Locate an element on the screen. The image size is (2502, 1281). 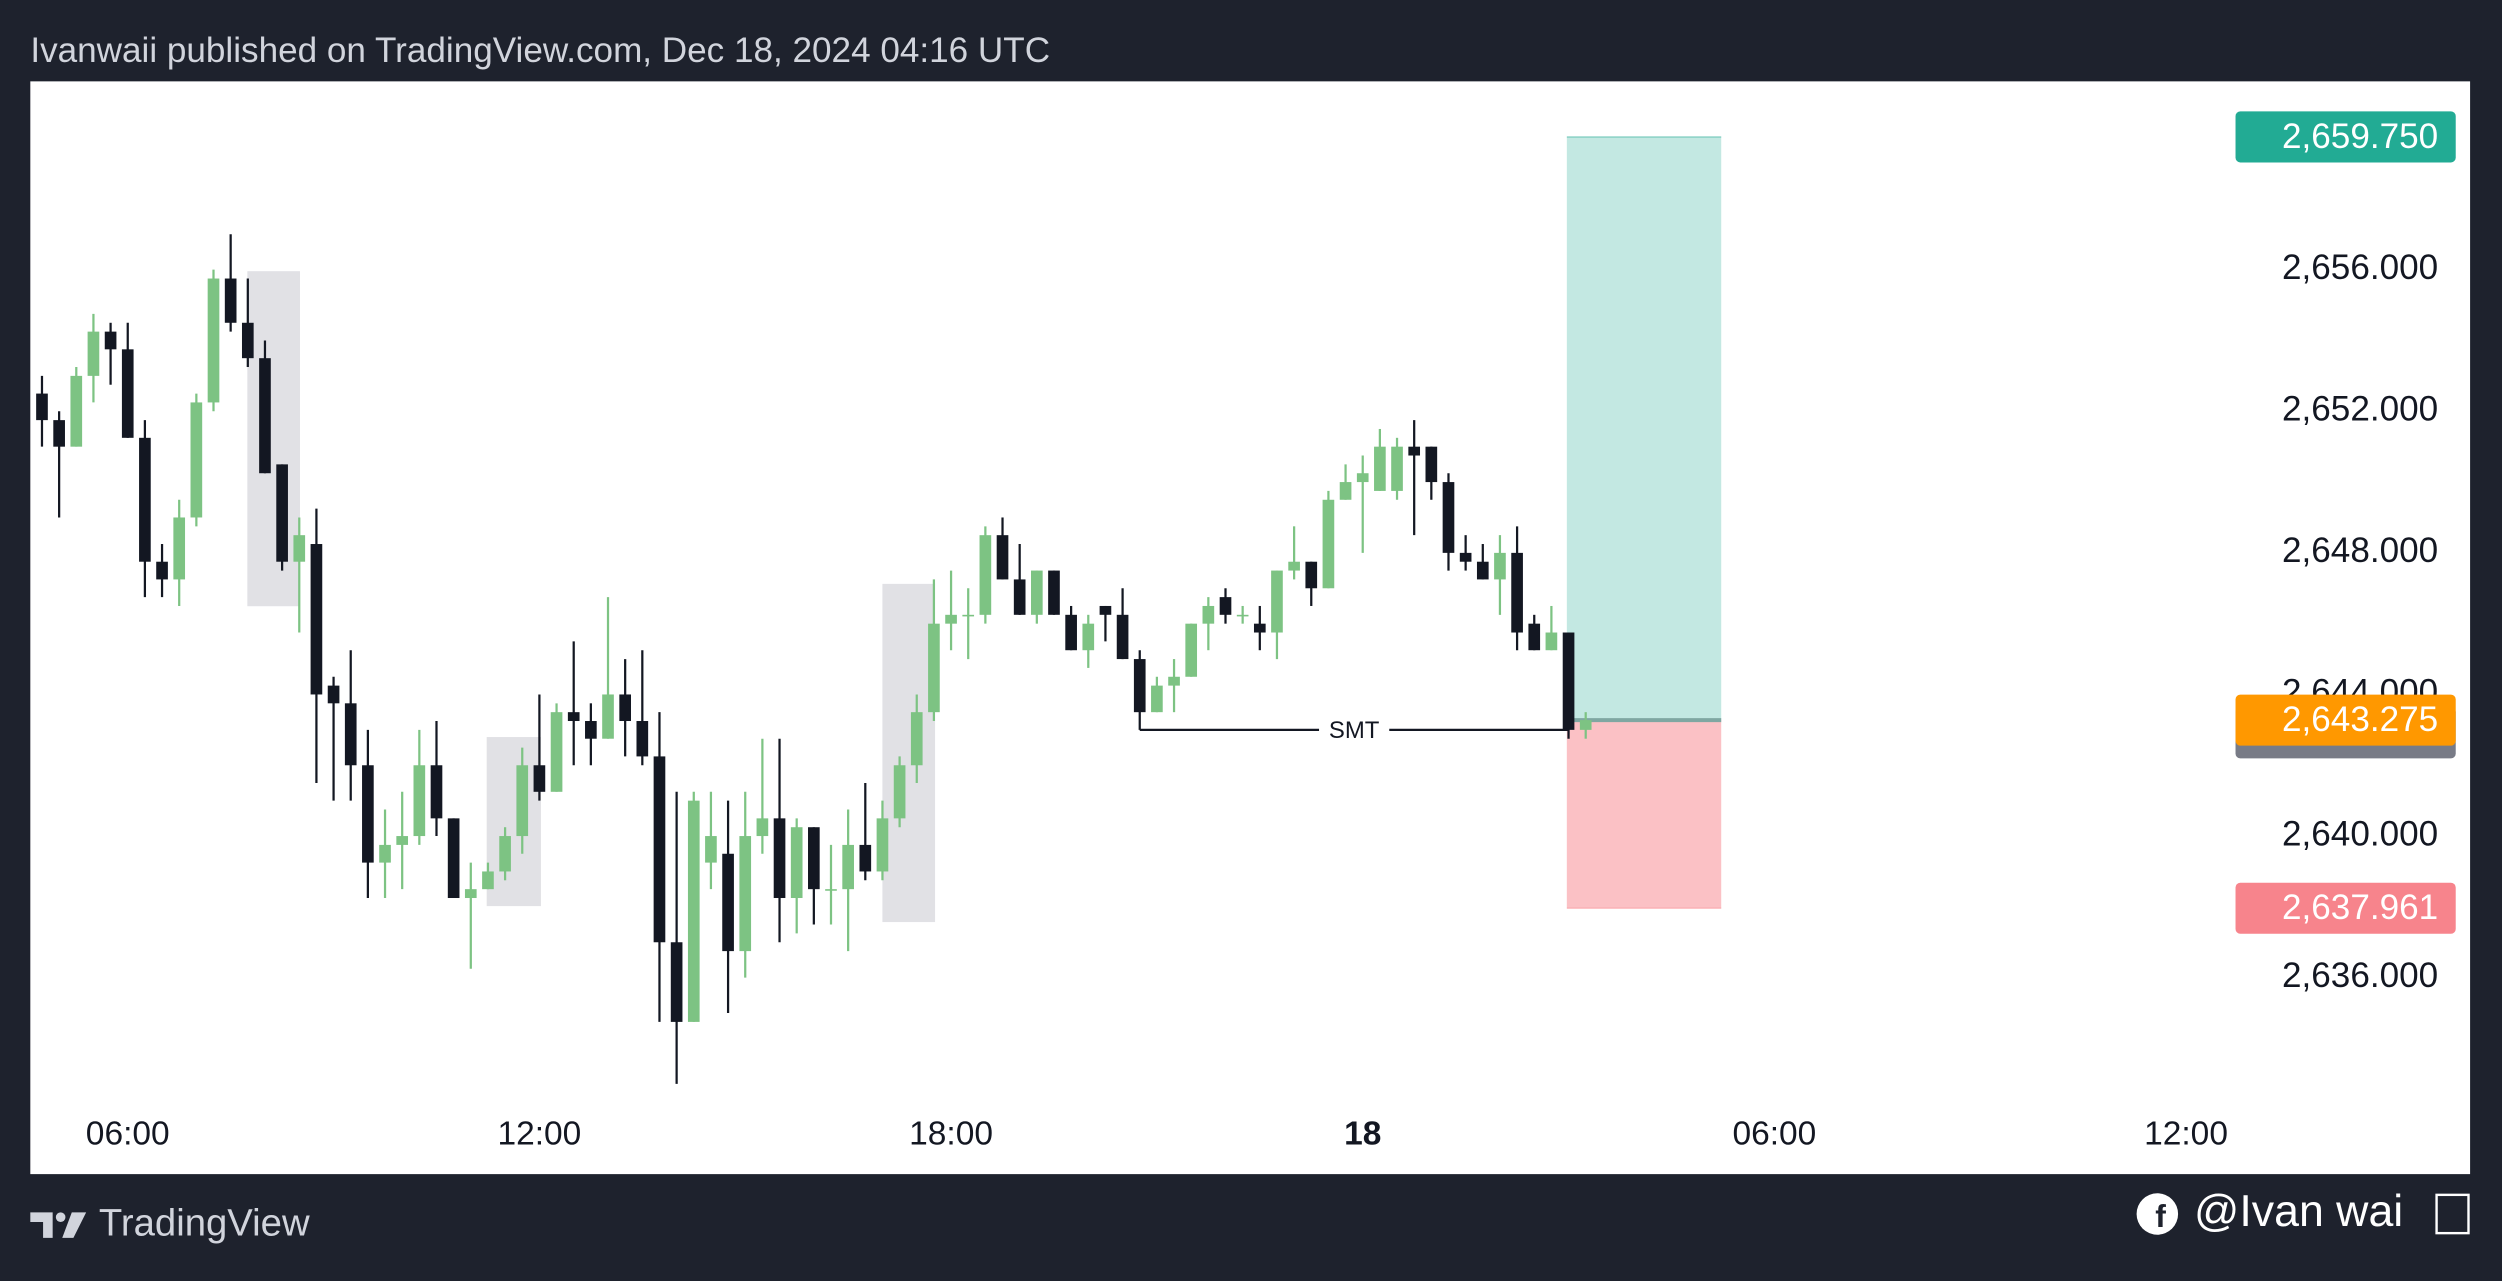
smt-label: SMT is located at coordinates (1354, 730).